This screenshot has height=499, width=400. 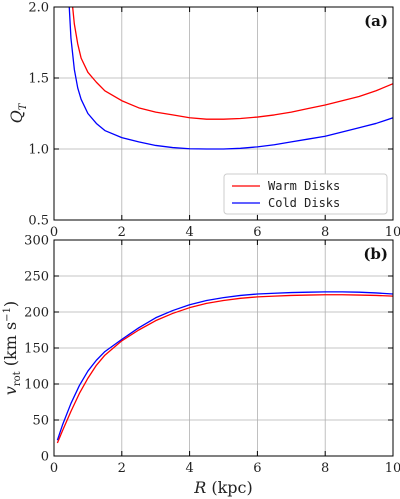 I want to click on y-tick-label: 0, so click(x=45, y=457).